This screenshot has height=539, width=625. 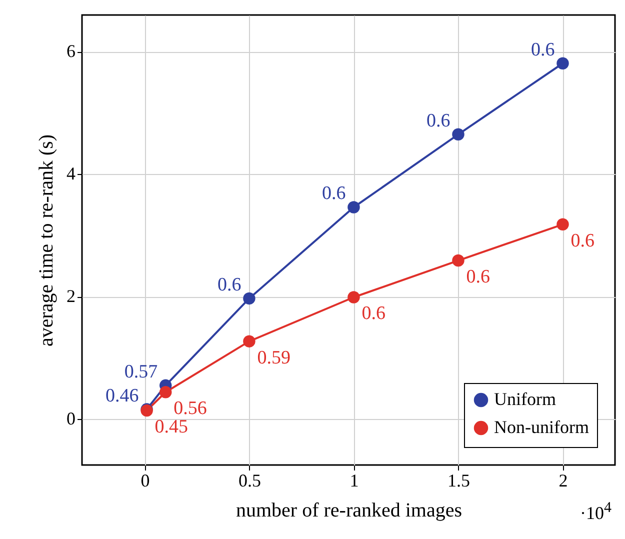 I want to click on annotation: 0.46, so click(x=122, y=395).